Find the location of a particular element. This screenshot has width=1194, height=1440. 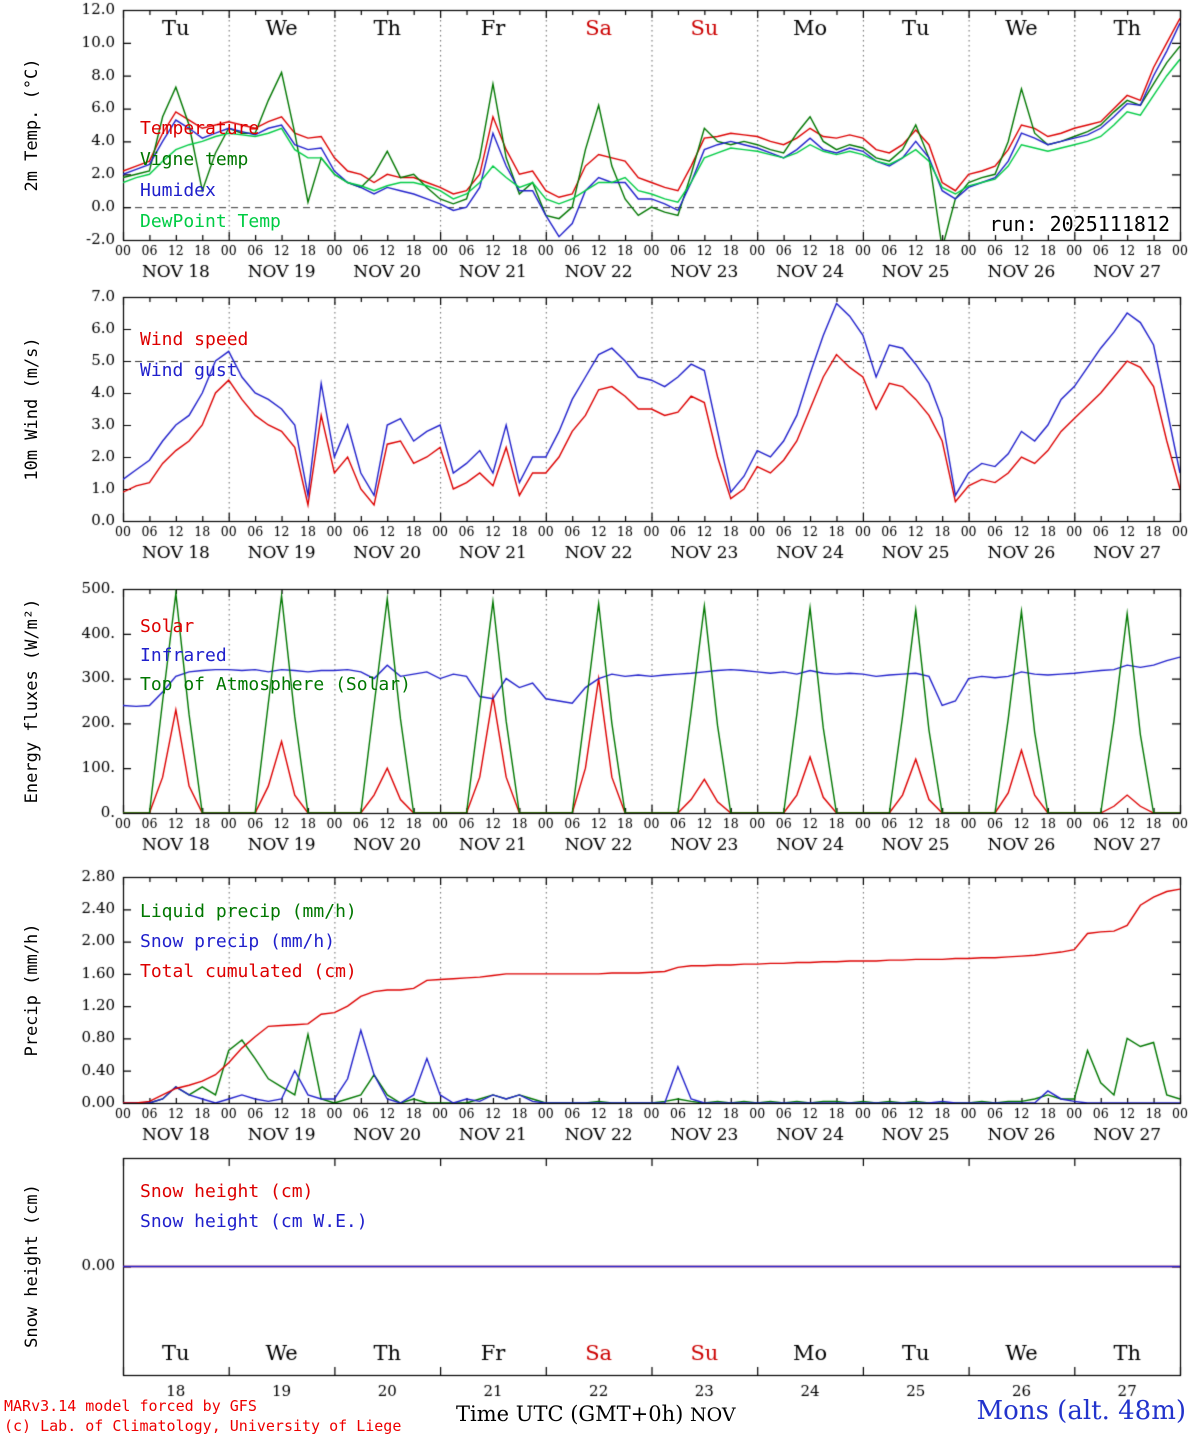

legend-solar: Solar is located at coordinates (167, 626).